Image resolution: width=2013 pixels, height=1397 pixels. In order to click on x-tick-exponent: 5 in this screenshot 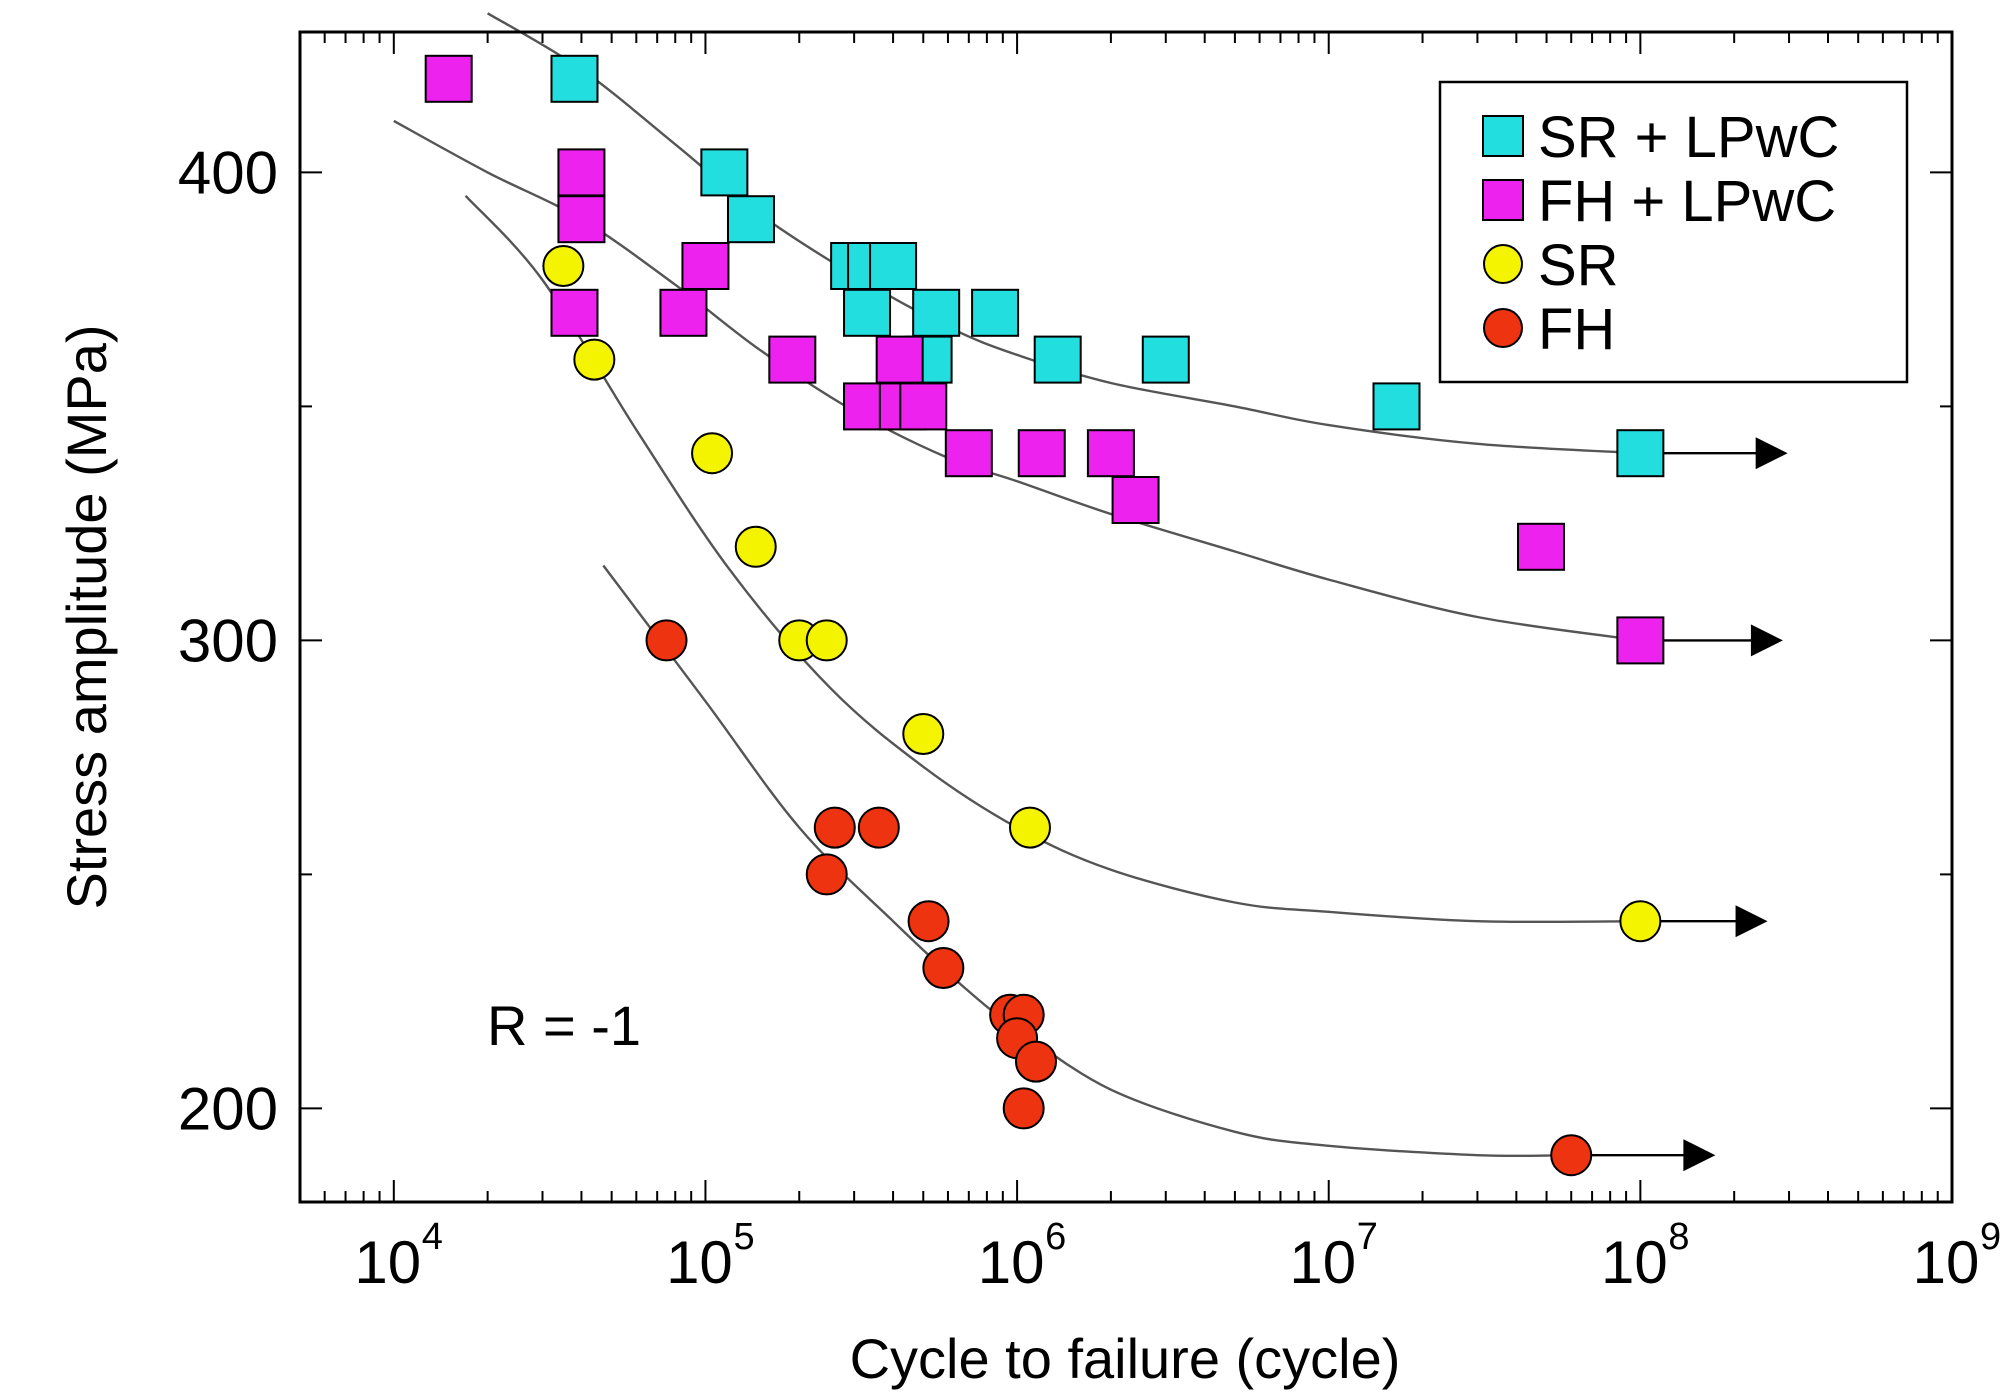, I will do `click(743, 1237)`.